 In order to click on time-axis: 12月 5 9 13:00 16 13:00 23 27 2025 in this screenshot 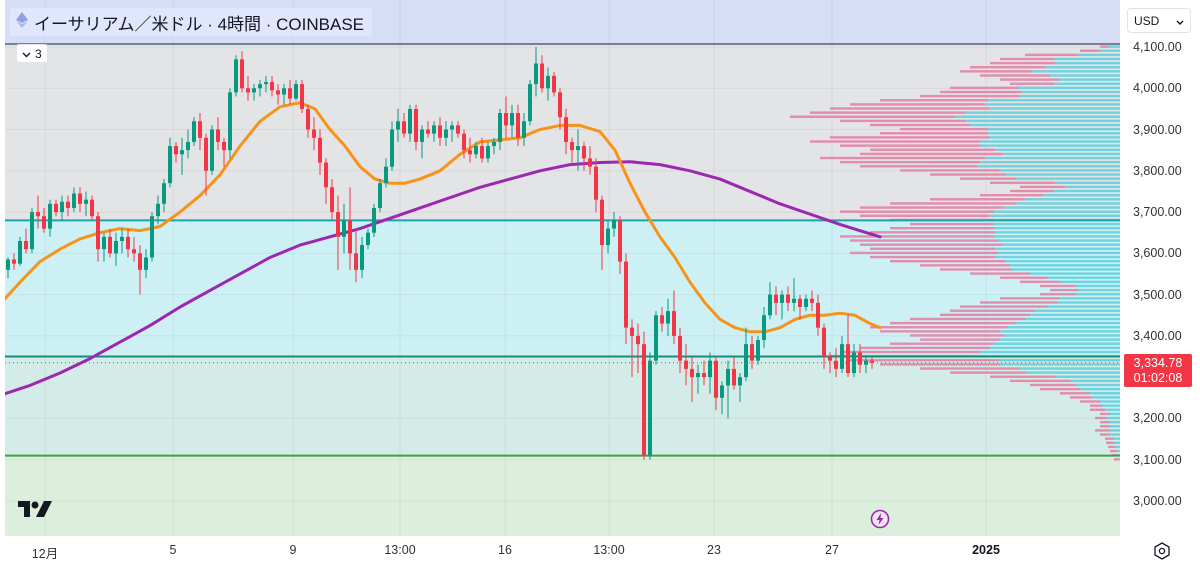, I will do `click(560, 551)`.